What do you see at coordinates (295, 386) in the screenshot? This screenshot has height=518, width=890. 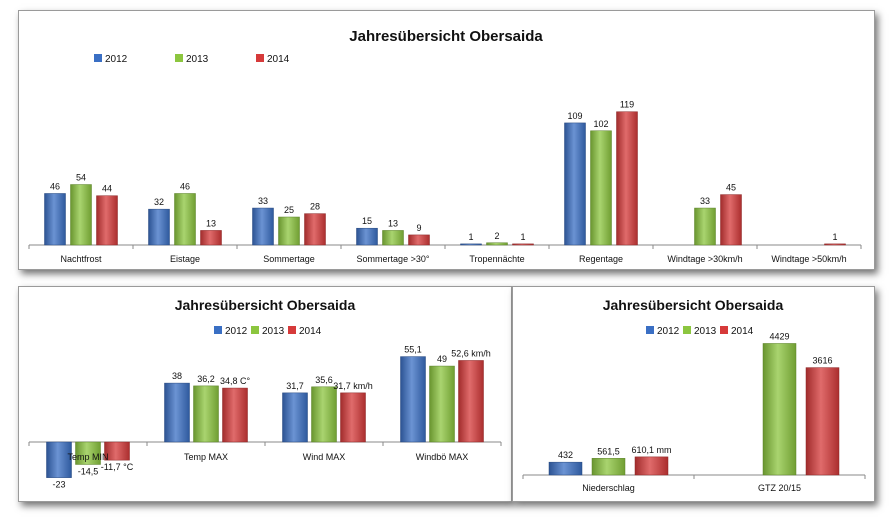 I see `data-label: 31,7` at bounding box center [295, 386].